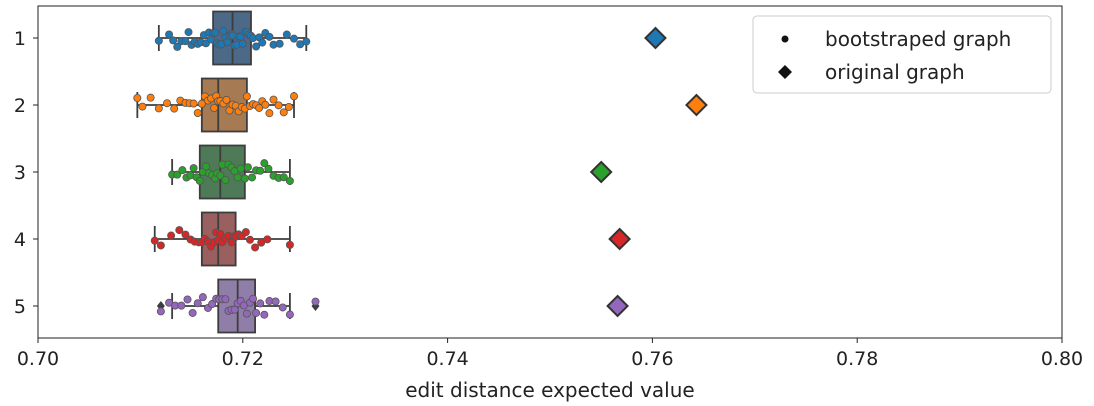 This screenshot has width=1094, height=406. I want to click on original-markers, so click(648, 172).